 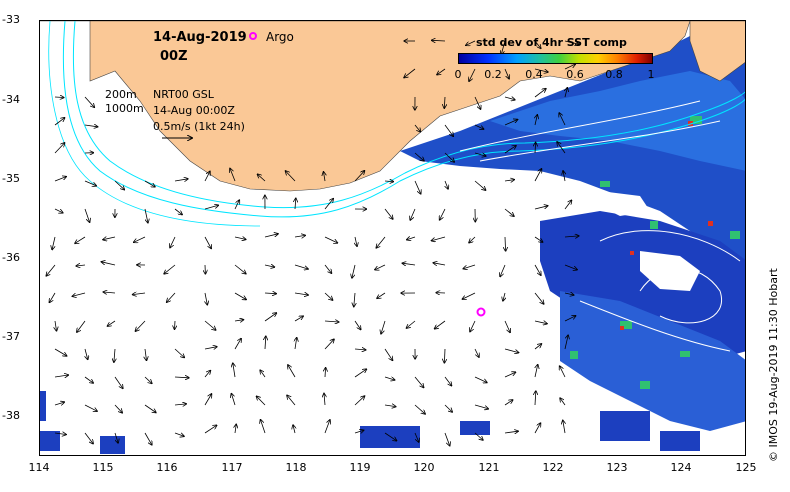 What do you see at coordinates (232, 467) in the screenshot?
I see `lon-tick-label: 117` at bounding box center [232, 467].